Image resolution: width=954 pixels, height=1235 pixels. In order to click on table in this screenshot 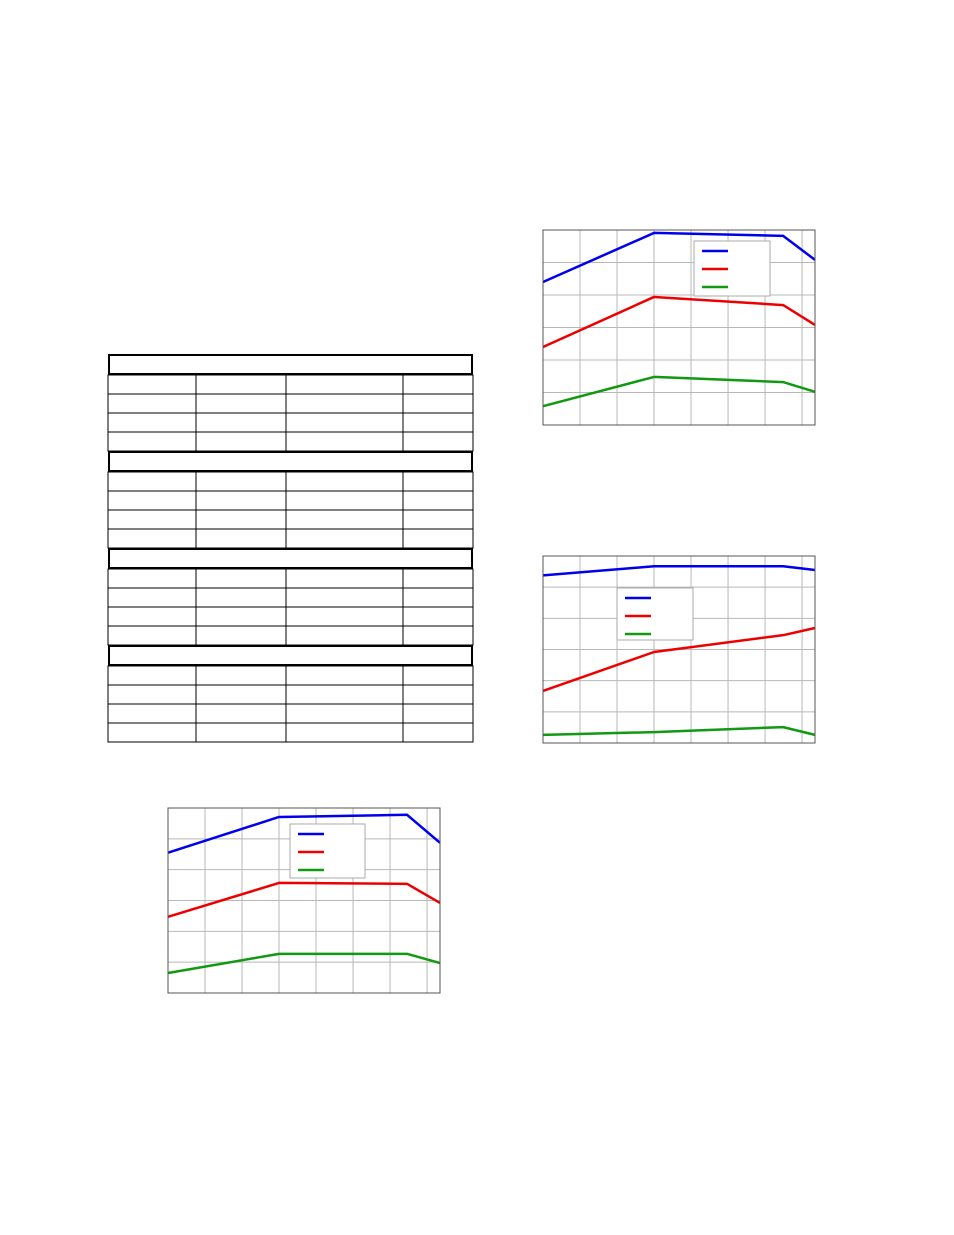, I will do `click(290, 548)`.